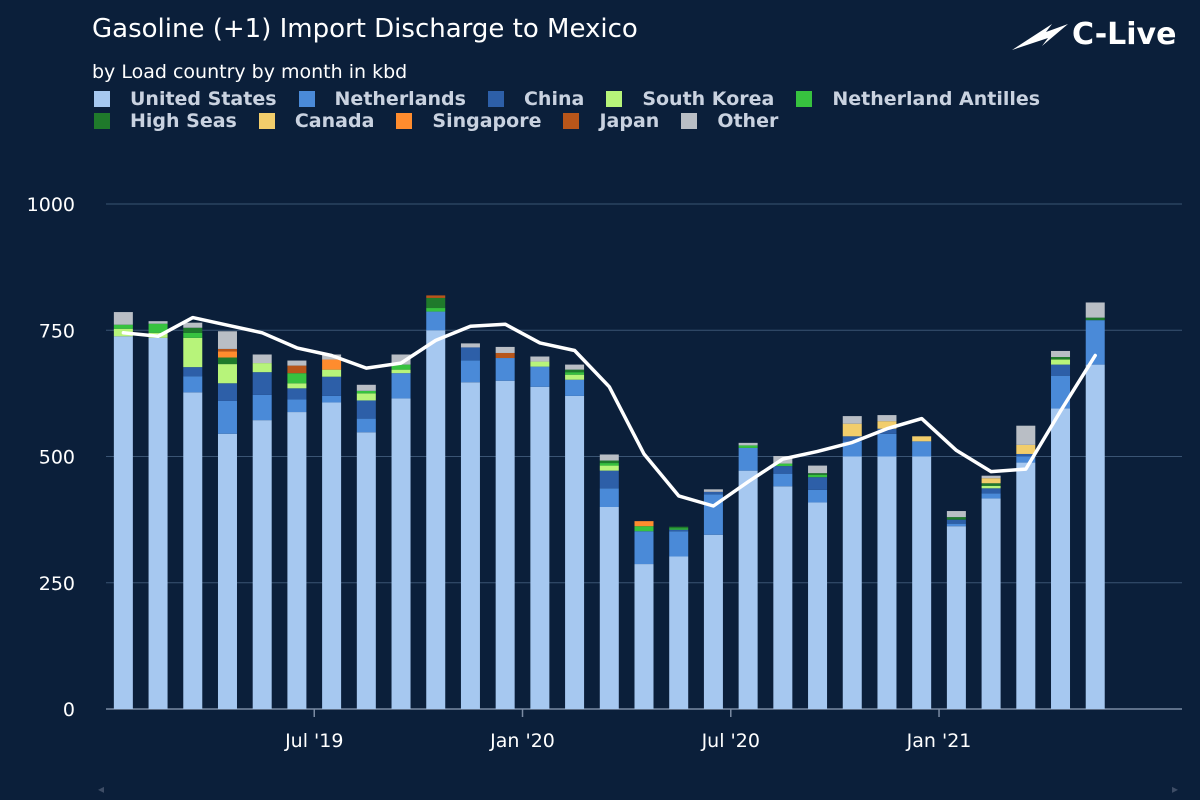 The width and height of the screenshot is (1200, 800). Describe the element at coordinates (57, 331) in the screenshot. I see `y-tick-label: 750` at that location.